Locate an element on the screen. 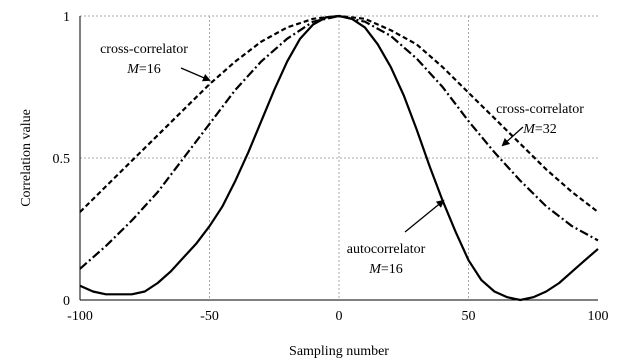 The width and height of the screenshot is (626, 363). x-tick-label: -50 is located at coordinates (209, 316).